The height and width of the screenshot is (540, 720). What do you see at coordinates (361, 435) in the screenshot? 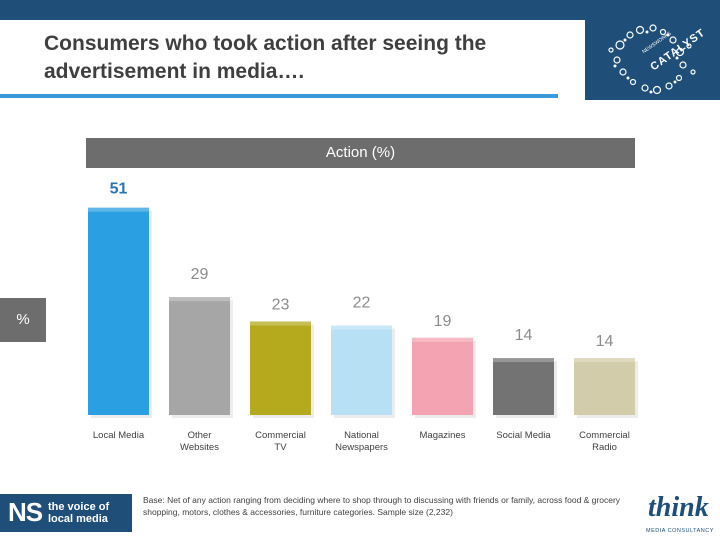
I see `category-label: National` at bounding box center [361, 435].